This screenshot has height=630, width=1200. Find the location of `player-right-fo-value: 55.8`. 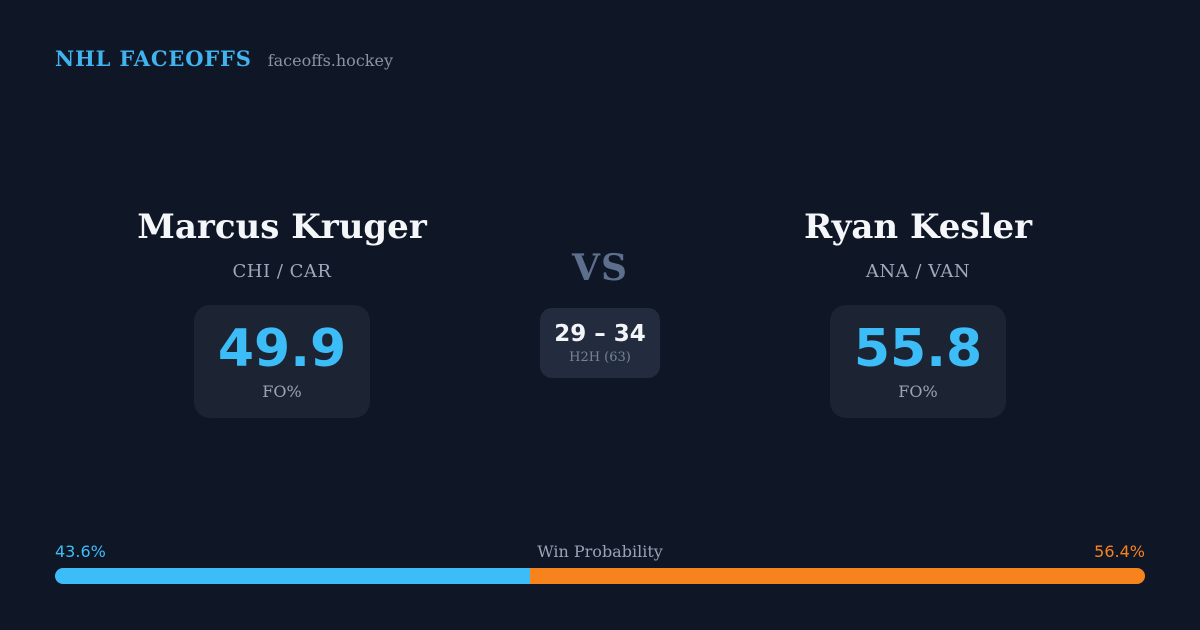

player-right-fo-value: 55.8 is located at coordinates (918, 348).